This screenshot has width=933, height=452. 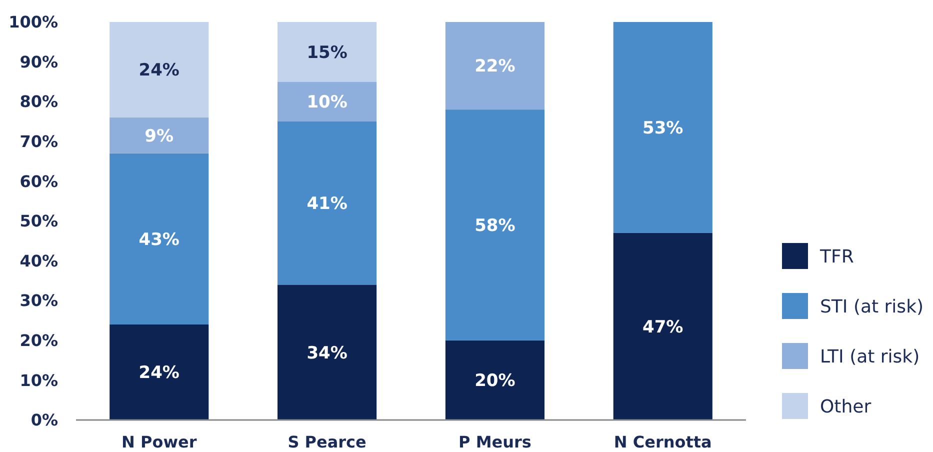 What do you see at coordinates (327, 442) in the screenshot?
I see `x-tick-label: S Pearce` at bounding box center [327, 442].